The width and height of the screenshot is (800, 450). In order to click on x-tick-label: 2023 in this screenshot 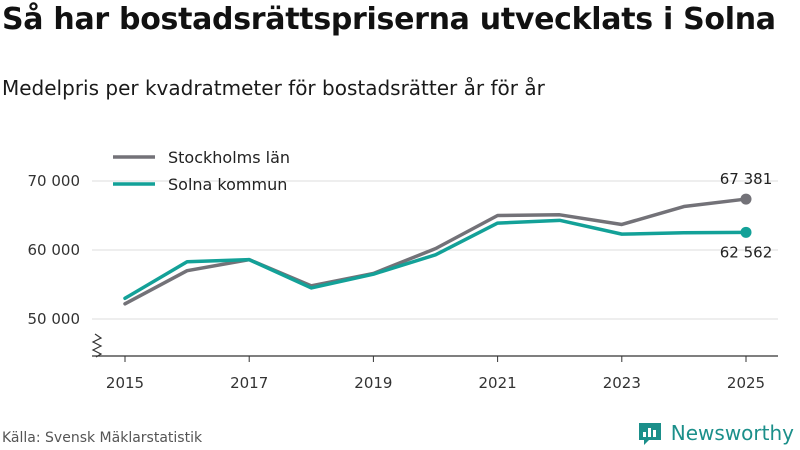, I will do `click(622, 383)`.